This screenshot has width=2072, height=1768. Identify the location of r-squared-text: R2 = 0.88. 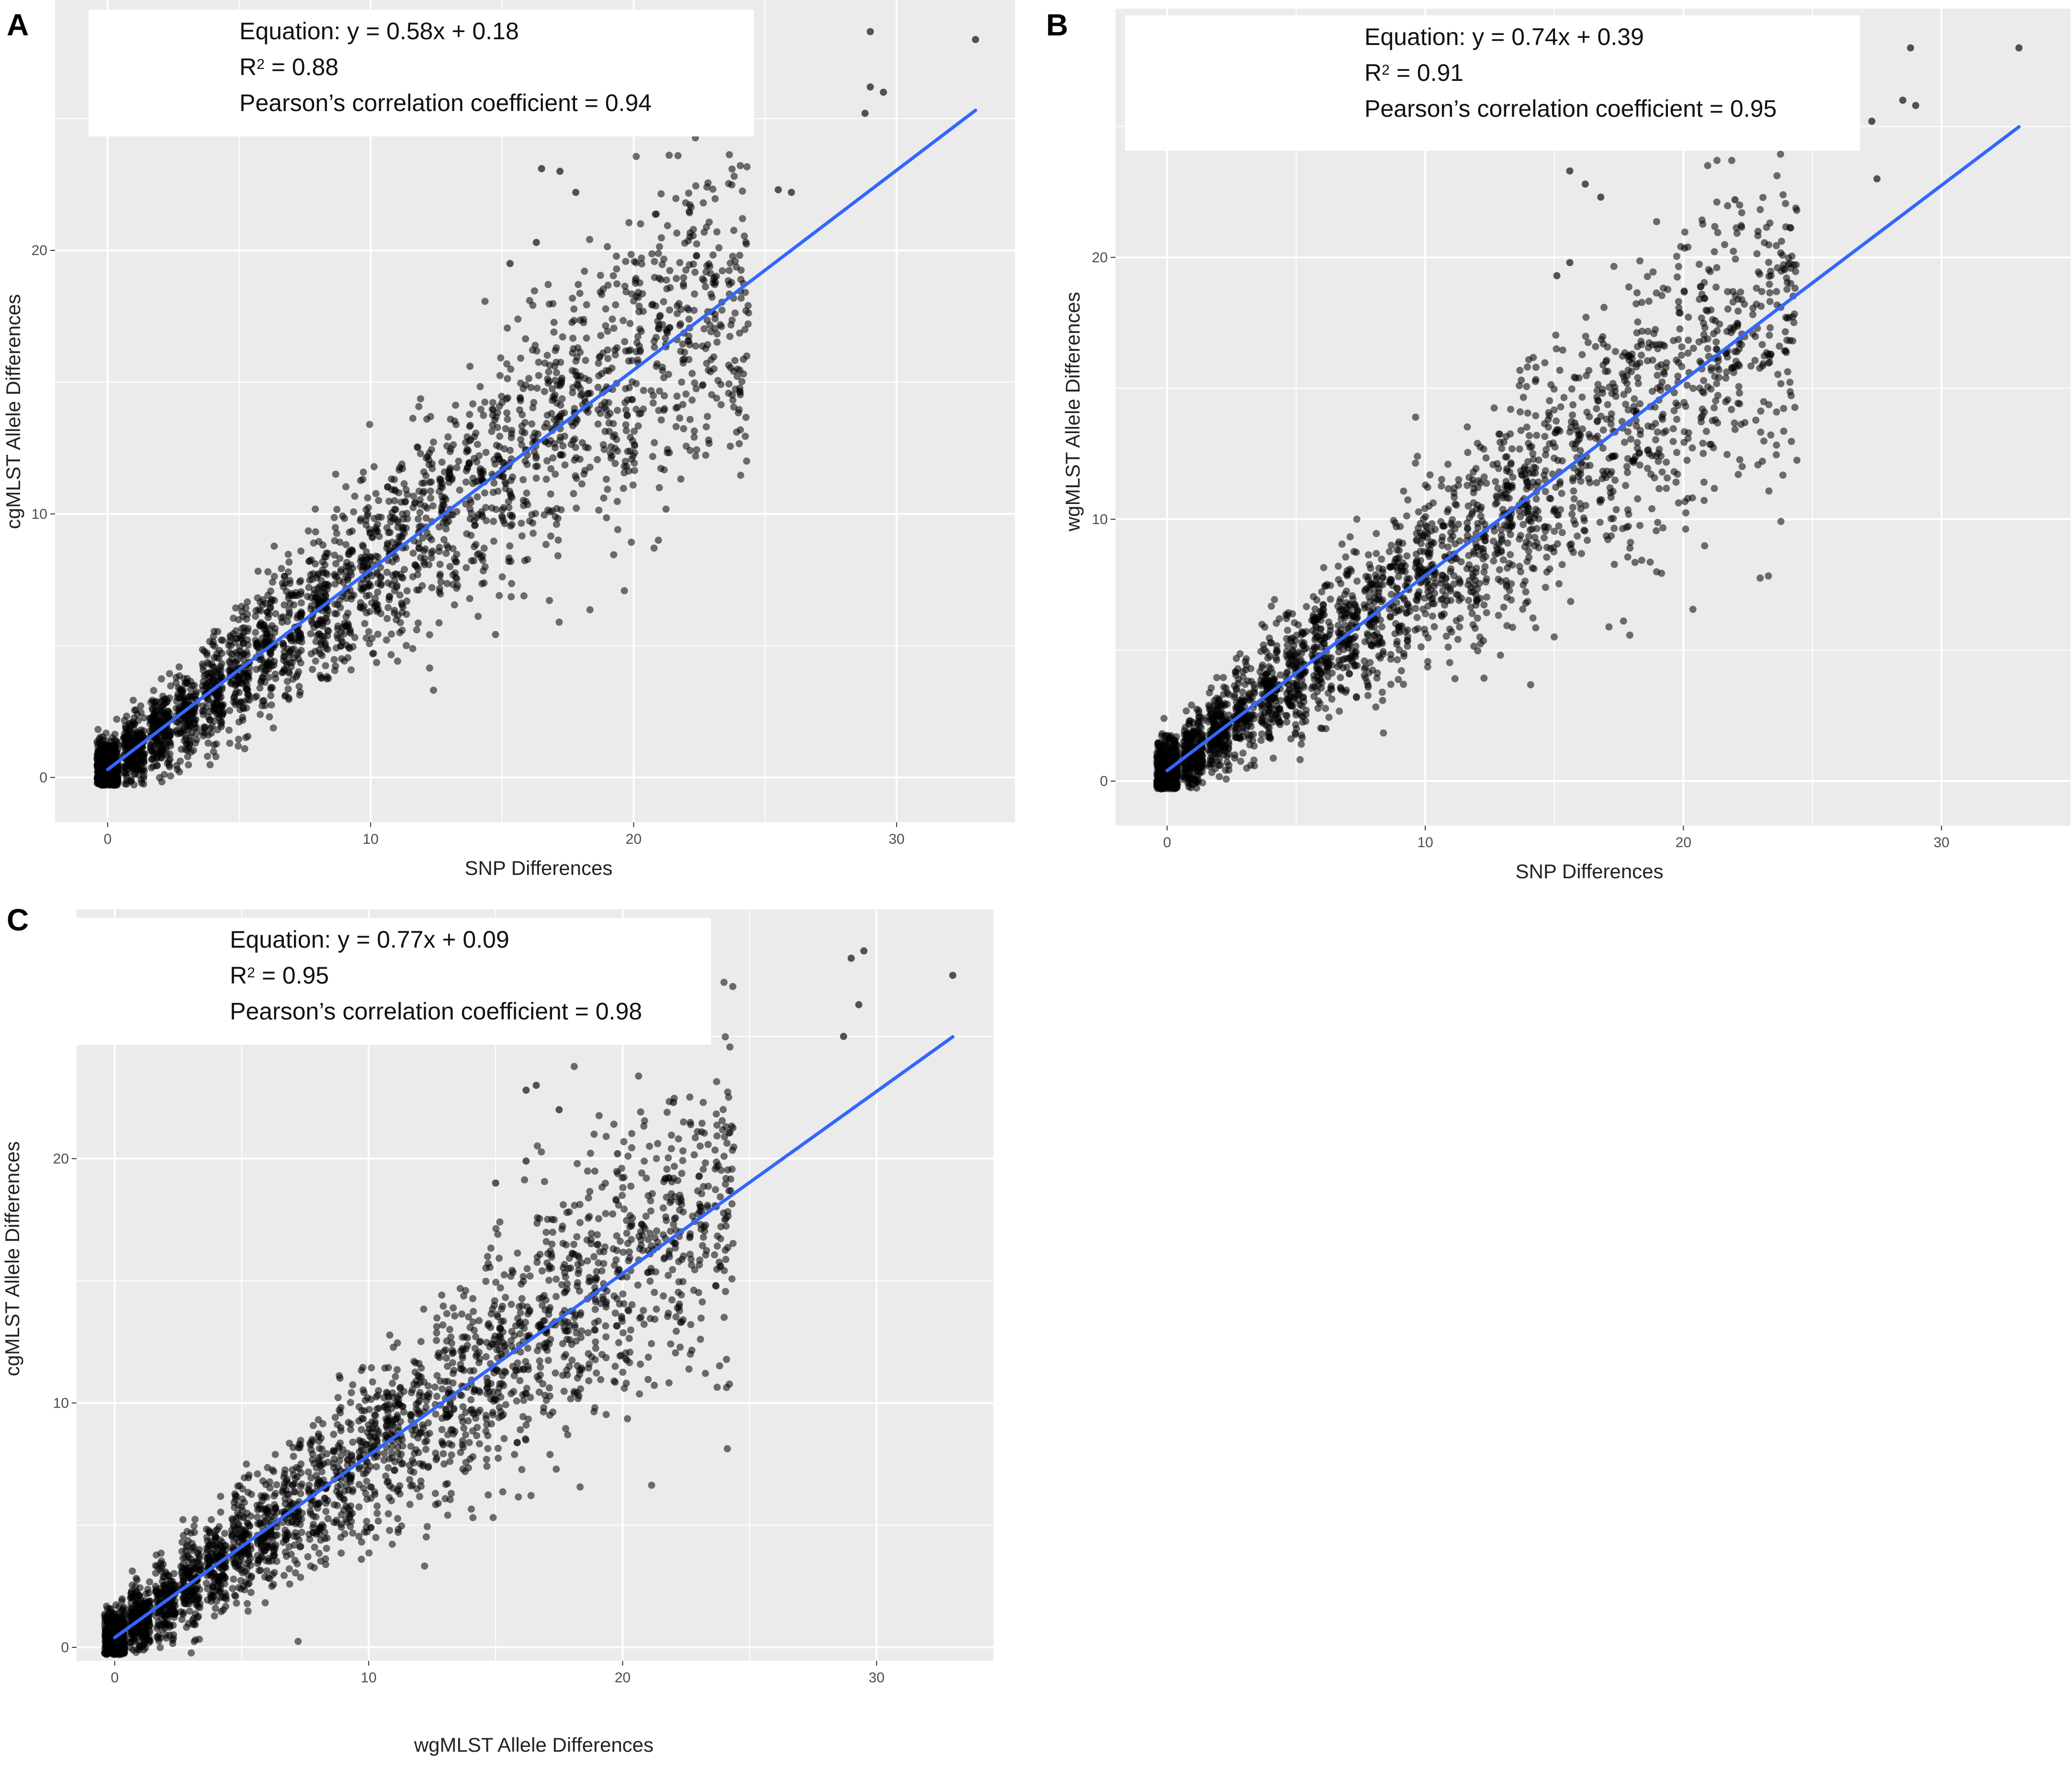
(497, 67).